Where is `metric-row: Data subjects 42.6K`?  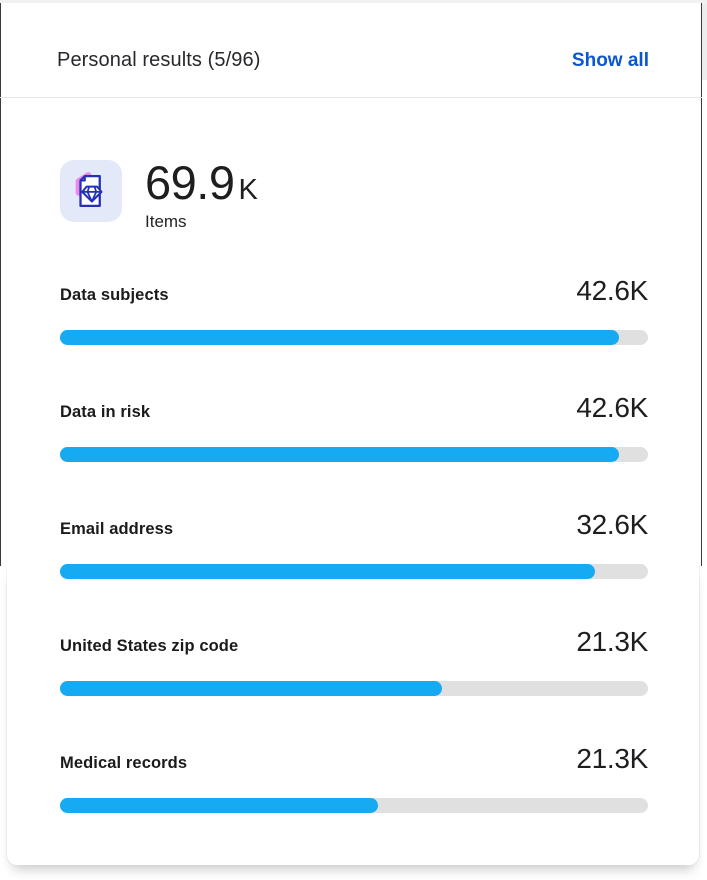 metric-row: Data subjects 42.6K is located at coordinates (354, 331).